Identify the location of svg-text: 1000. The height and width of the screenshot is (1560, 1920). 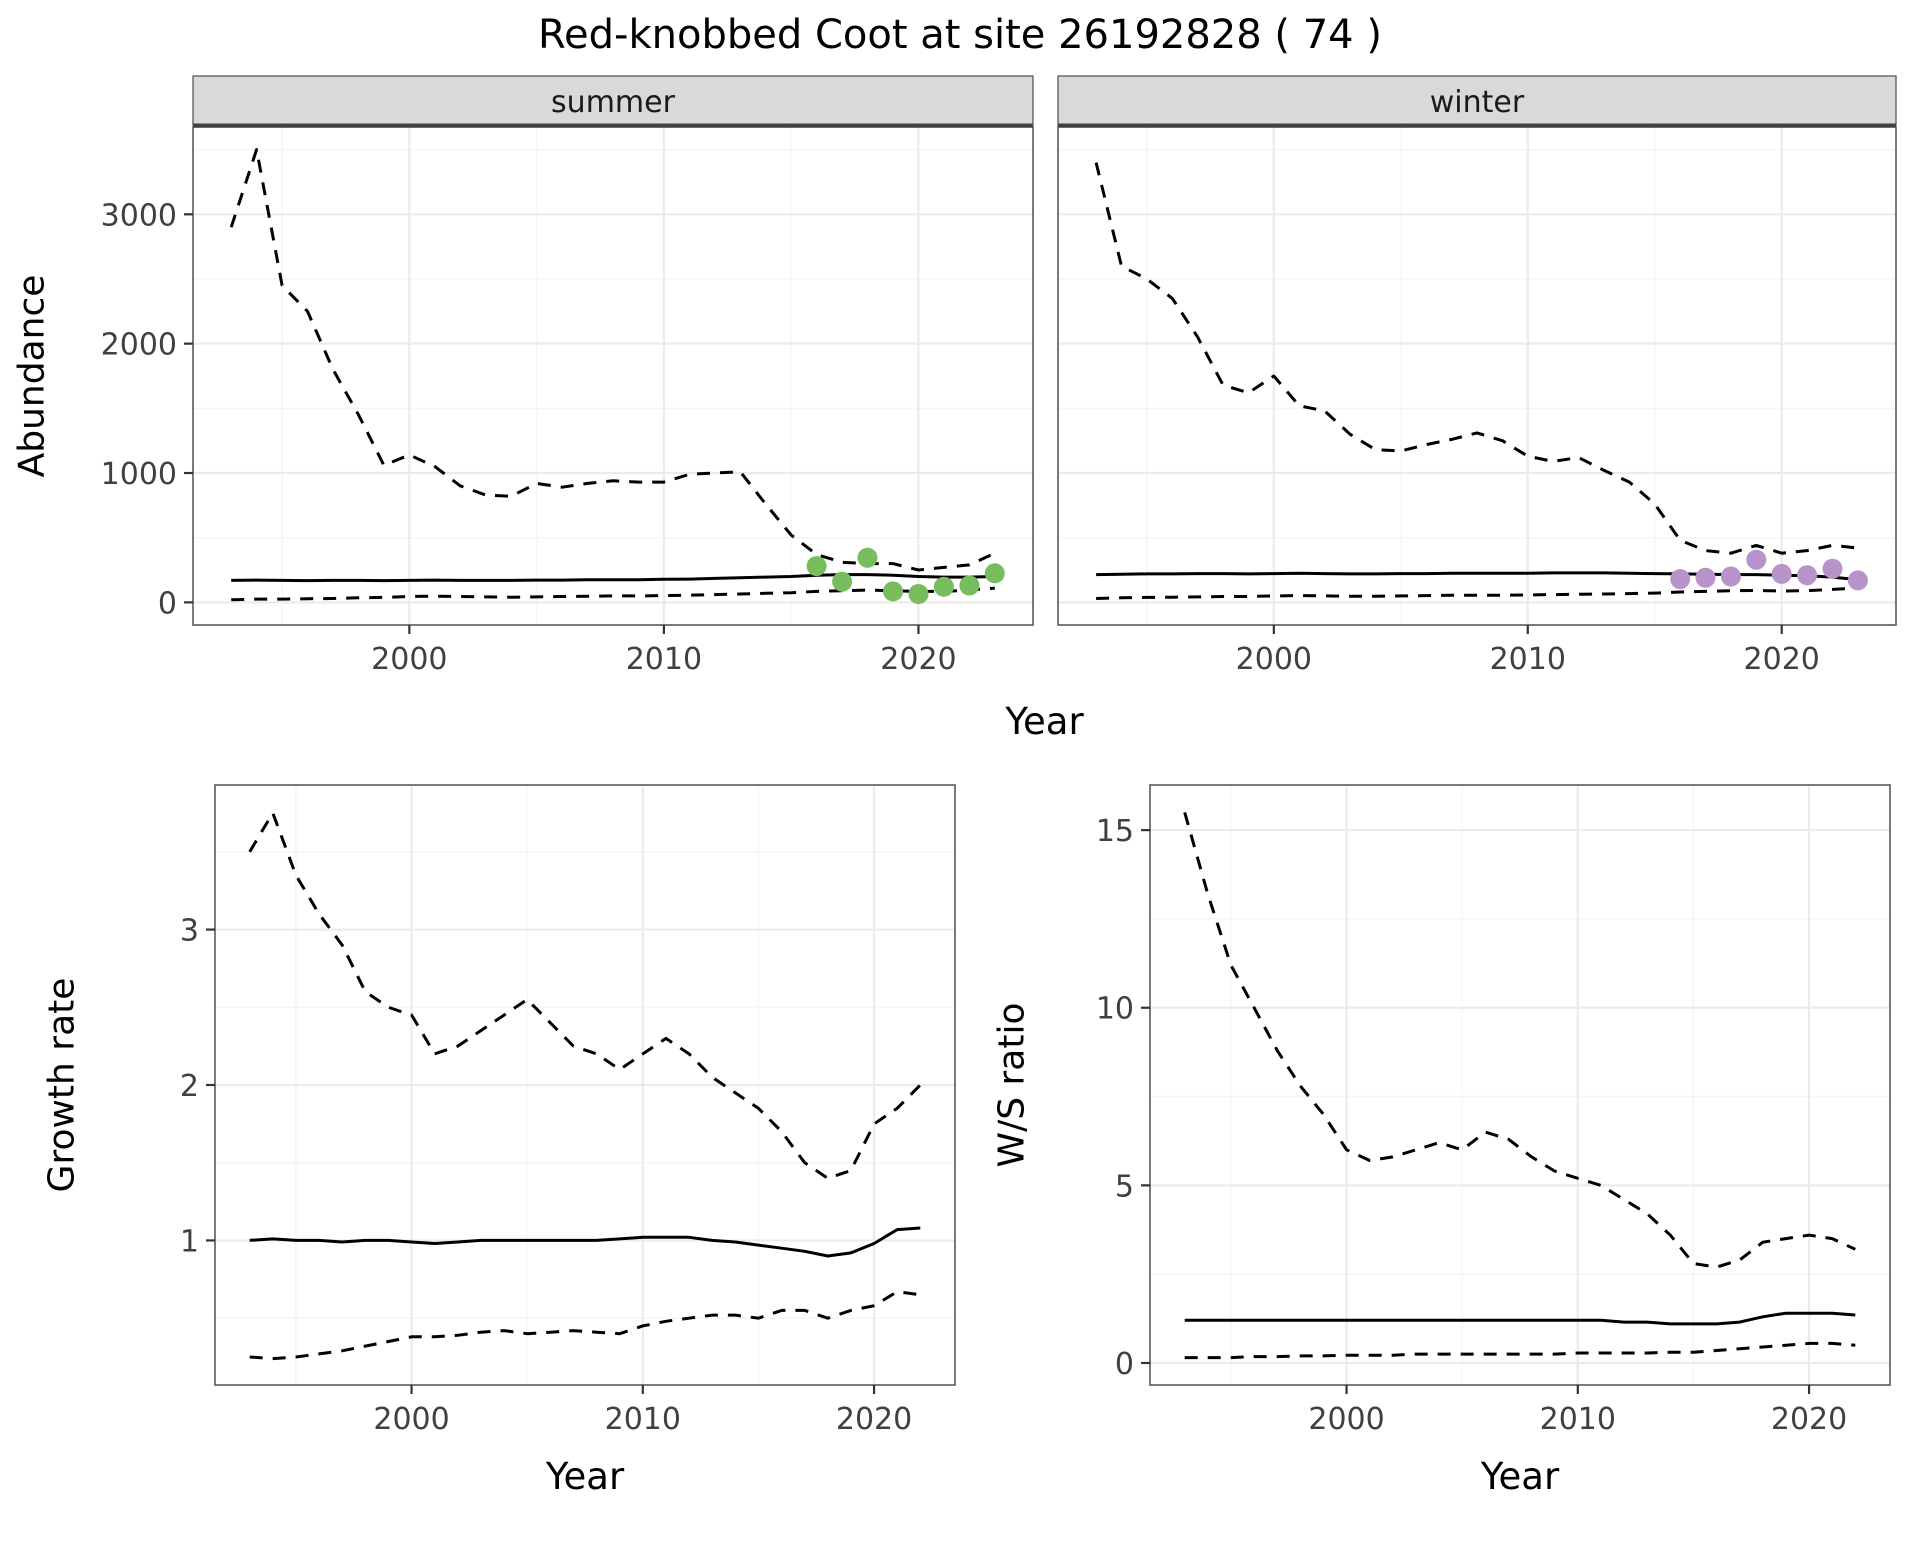
(139, 474).